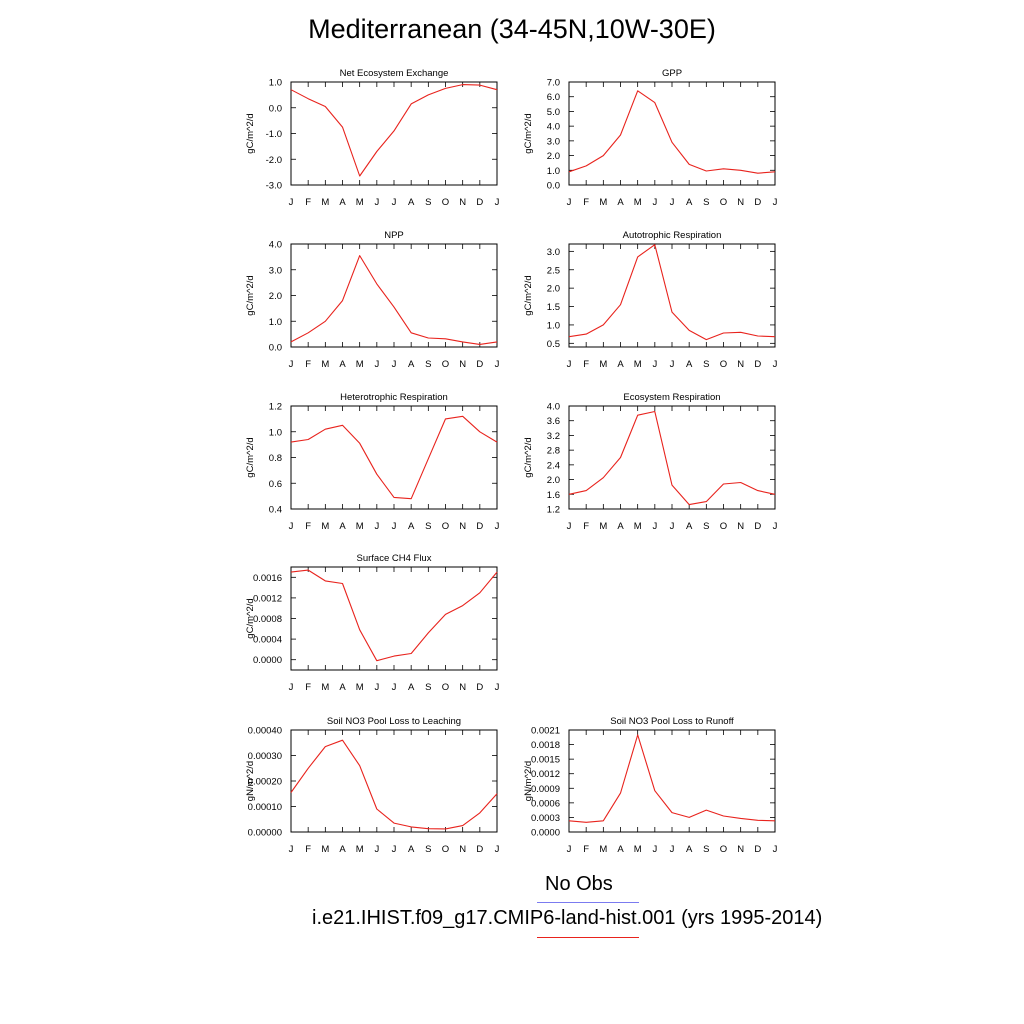 Image resolution: width=1024 pixels, height=1024 pixels. What do you see at coordinates (553, 421) in the screenshot?
I see `y-tick-label: 3.6` at bounding box center [553, 421].